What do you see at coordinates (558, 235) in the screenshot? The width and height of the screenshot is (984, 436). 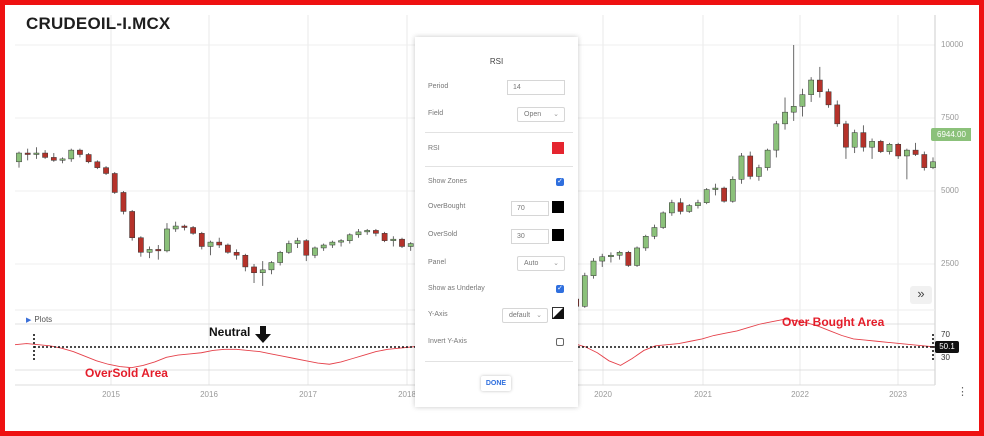 I see `oversold-color-swatch` at bounding box center [558, 235].